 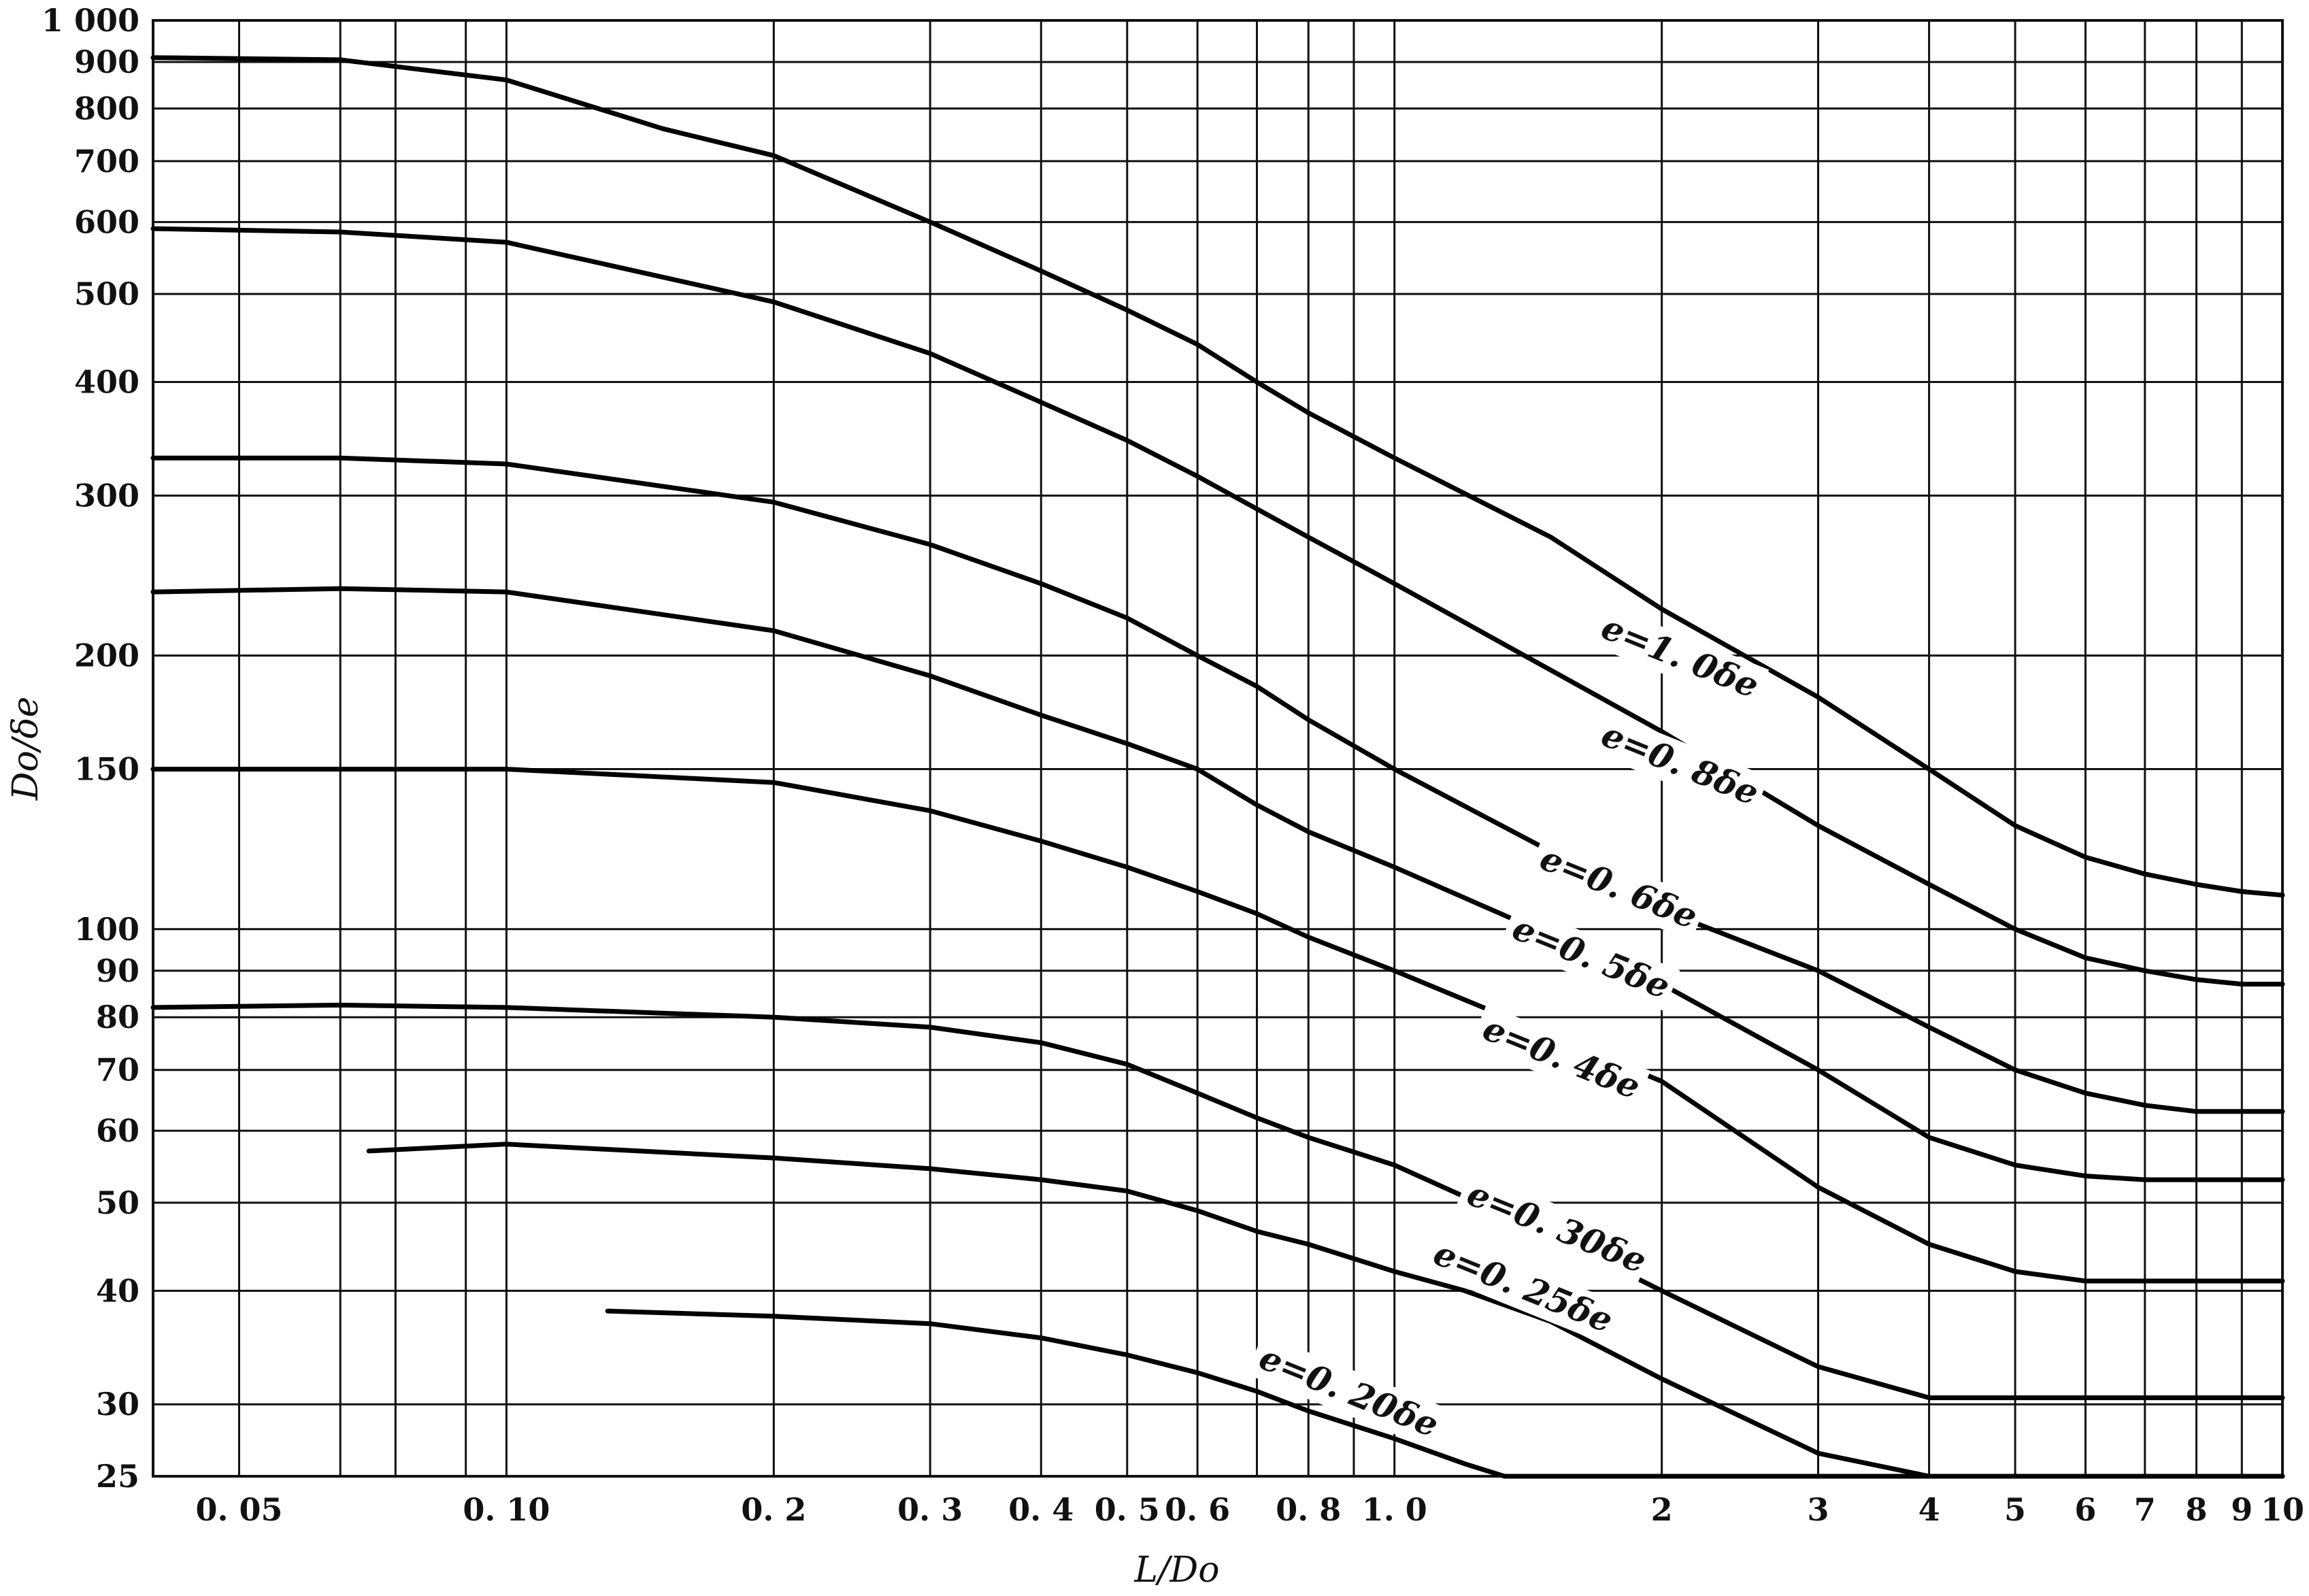 I want to click on curve-label-group: e=0. 4δe, so click(x=1560, y=1058).